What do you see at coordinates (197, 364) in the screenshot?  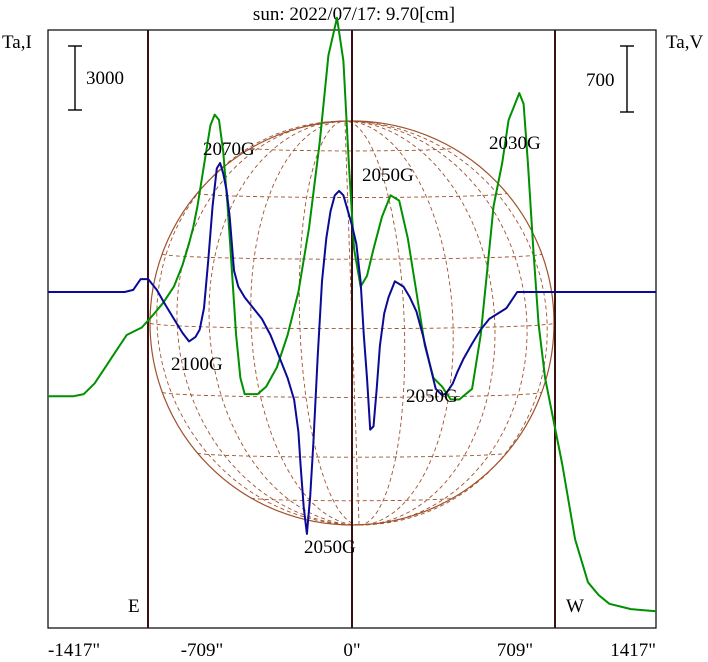 I see `annotation-label-2100G: 2100G` at bounding box center [197, 364].